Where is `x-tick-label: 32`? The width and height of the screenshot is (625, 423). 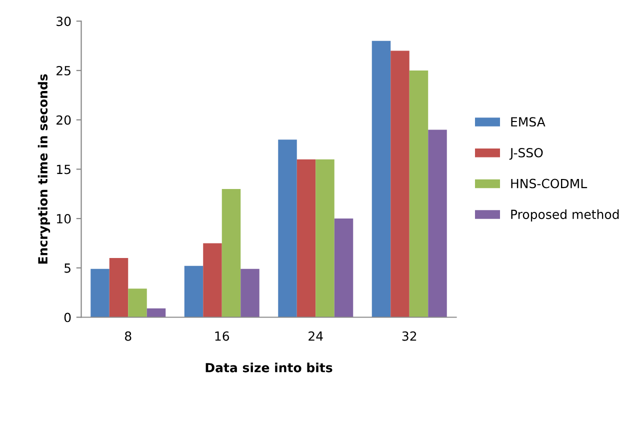 x-tick-label: 32 is located at coordinates (409, 336).